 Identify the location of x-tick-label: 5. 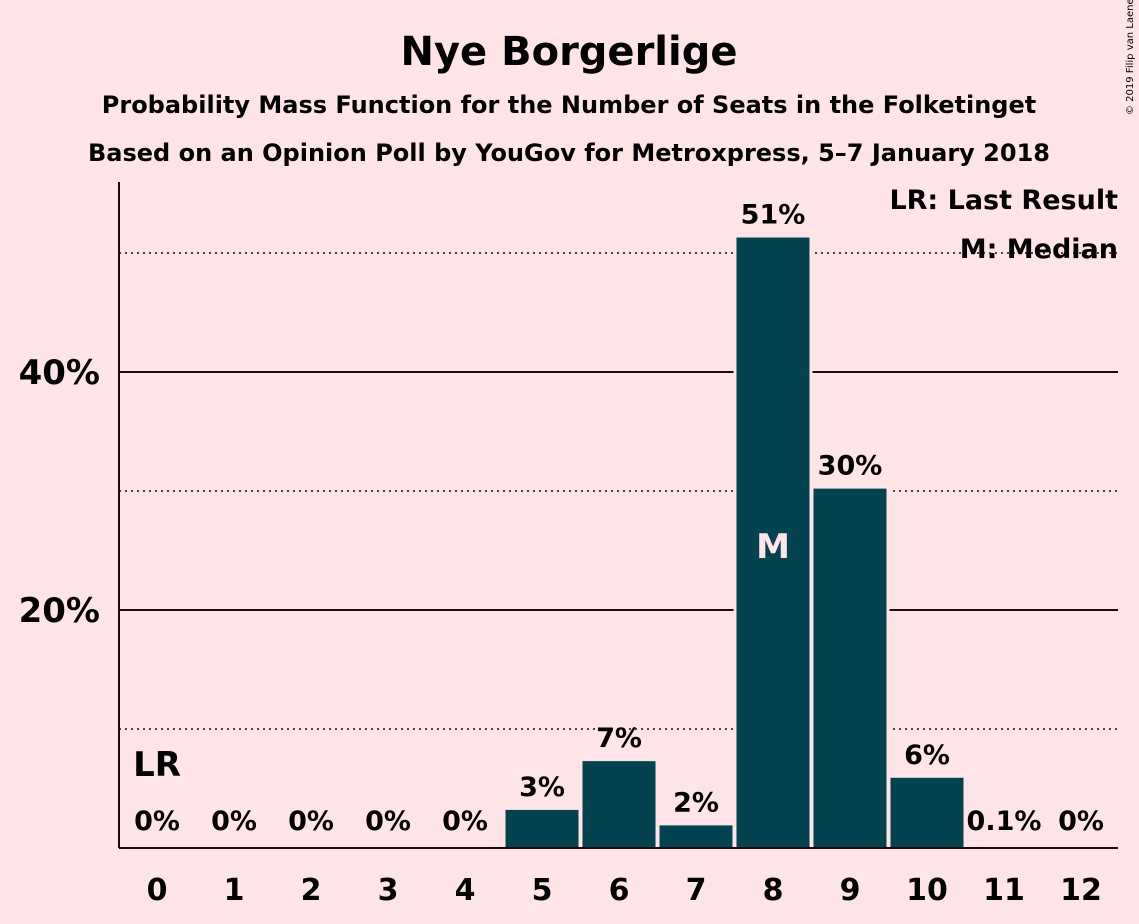
(542, 890).